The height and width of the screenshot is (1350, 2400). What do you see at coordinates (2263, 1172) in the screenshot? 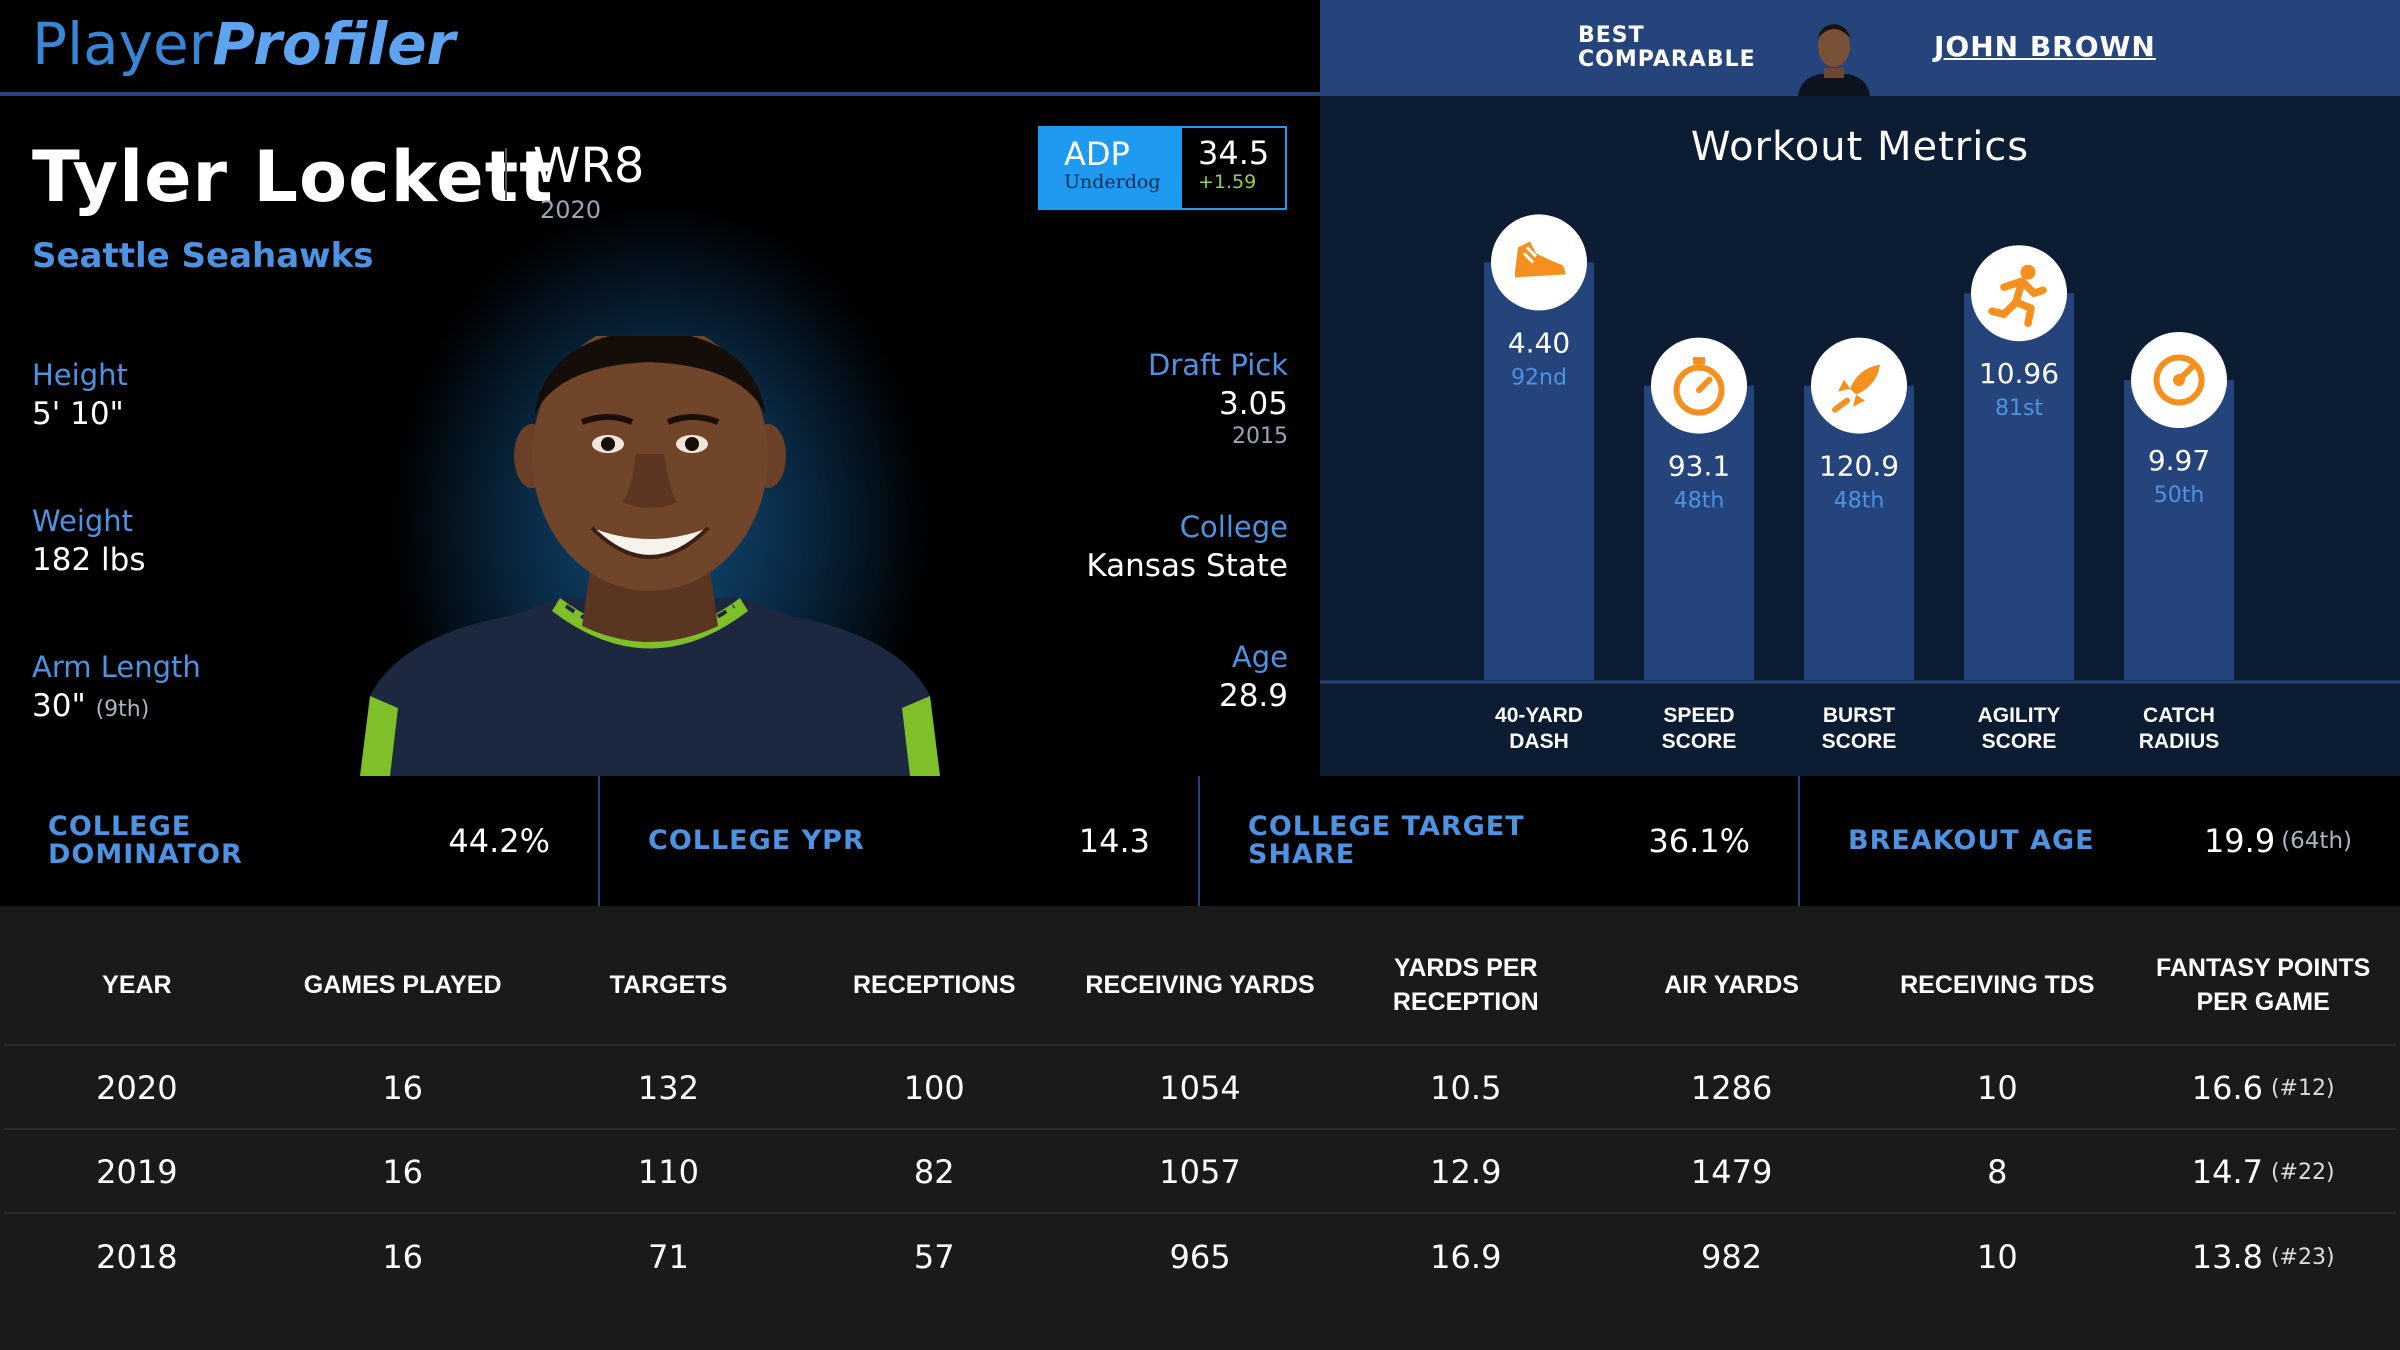
I see `cell-fppg: 14.7 (#22)` at bounding box center [2263, 1172].